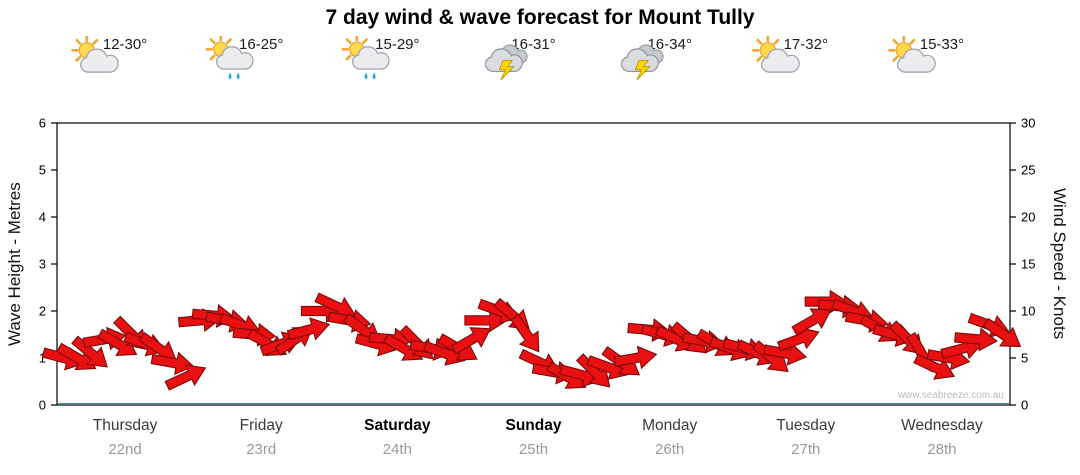 The width and height of the screenshot is (1080, 475). I want to click on left-tick-label: 1, so click(42, 358).